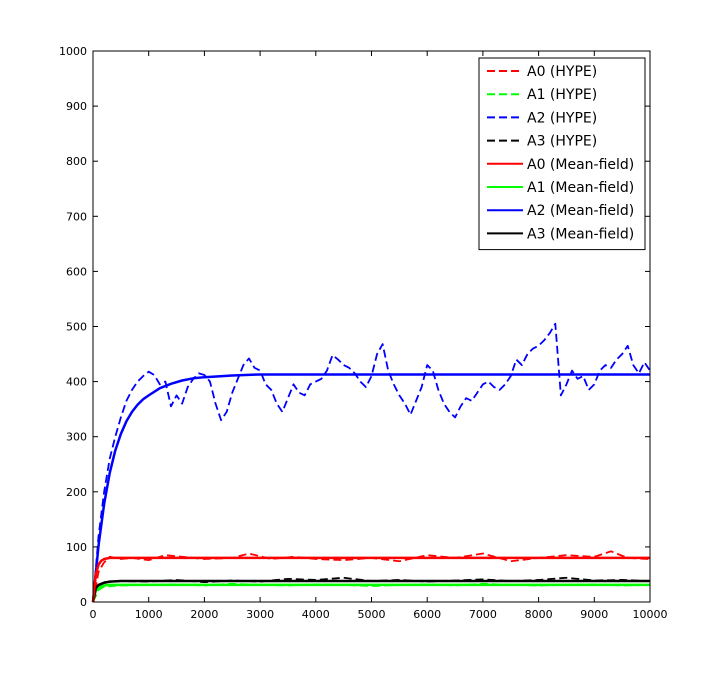 This screenshot has height=677, width=718. I want to click on legend-label: A2 (Mean-field), so click(580, 211).